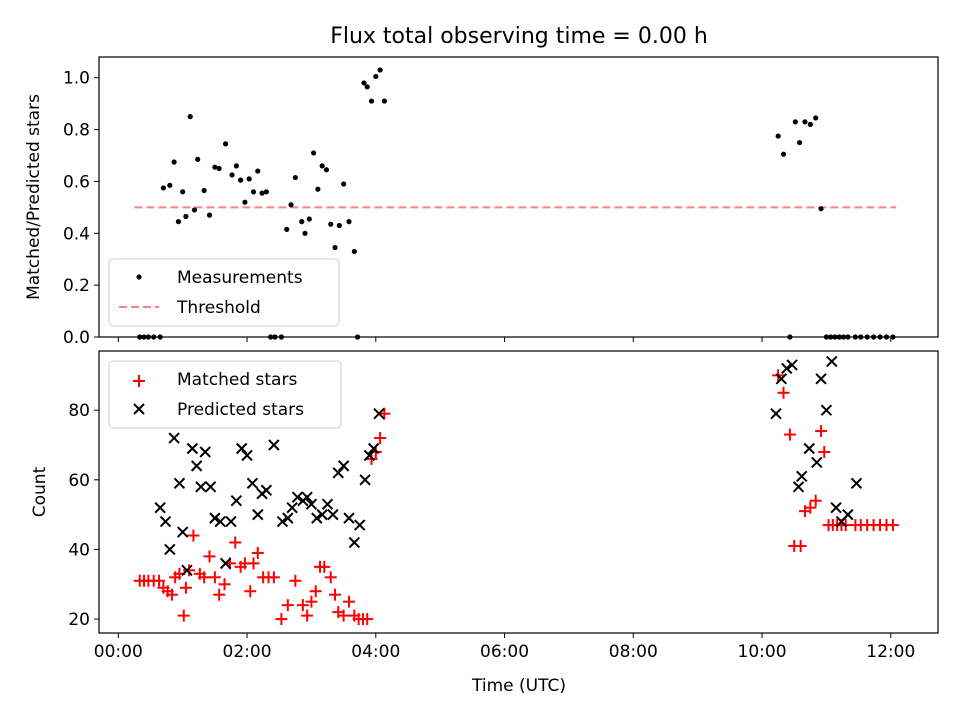  Describe the element at coordinates (519, 36) in the screenshot. I see `chart-title: Flux total observing time = 0.00 h` at that location.